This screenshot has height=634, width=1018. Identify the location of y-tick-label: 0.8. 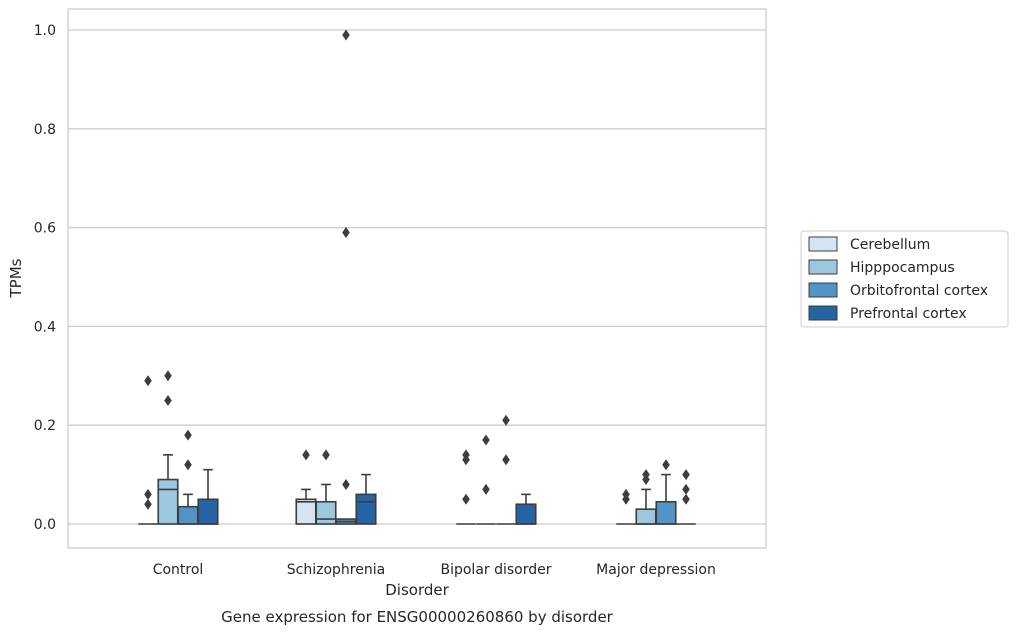
(45, 130).